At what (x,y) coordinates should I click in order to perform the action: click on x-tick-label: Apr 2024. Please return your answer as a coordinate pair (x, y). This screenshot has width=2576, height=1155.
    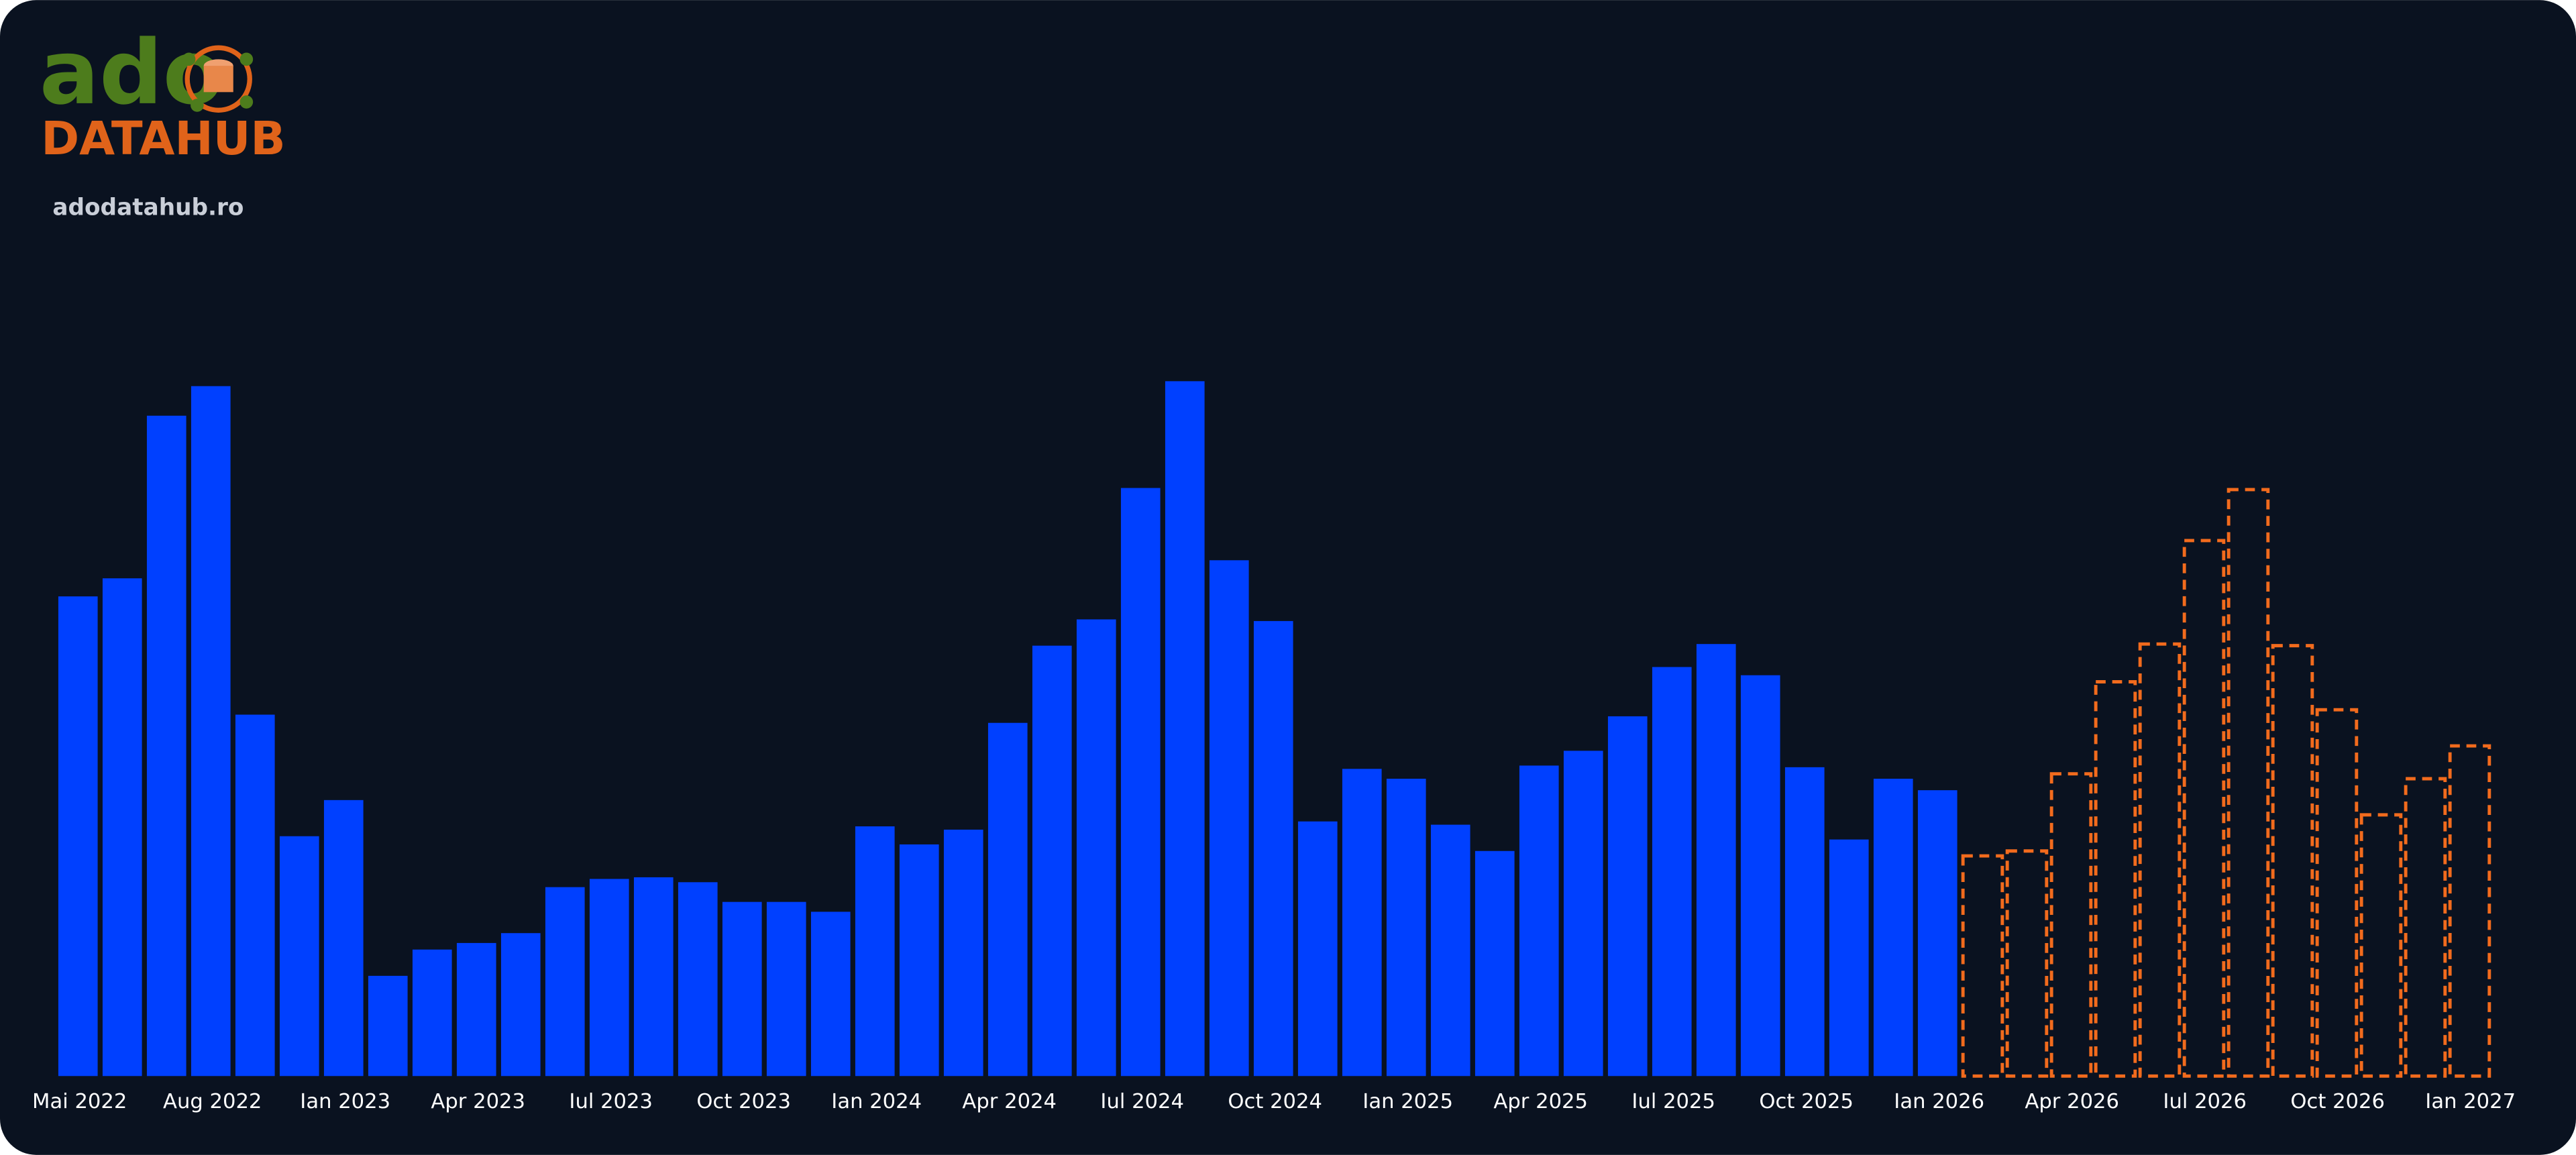
    Looking at the image, I should click on (1009, 1101).